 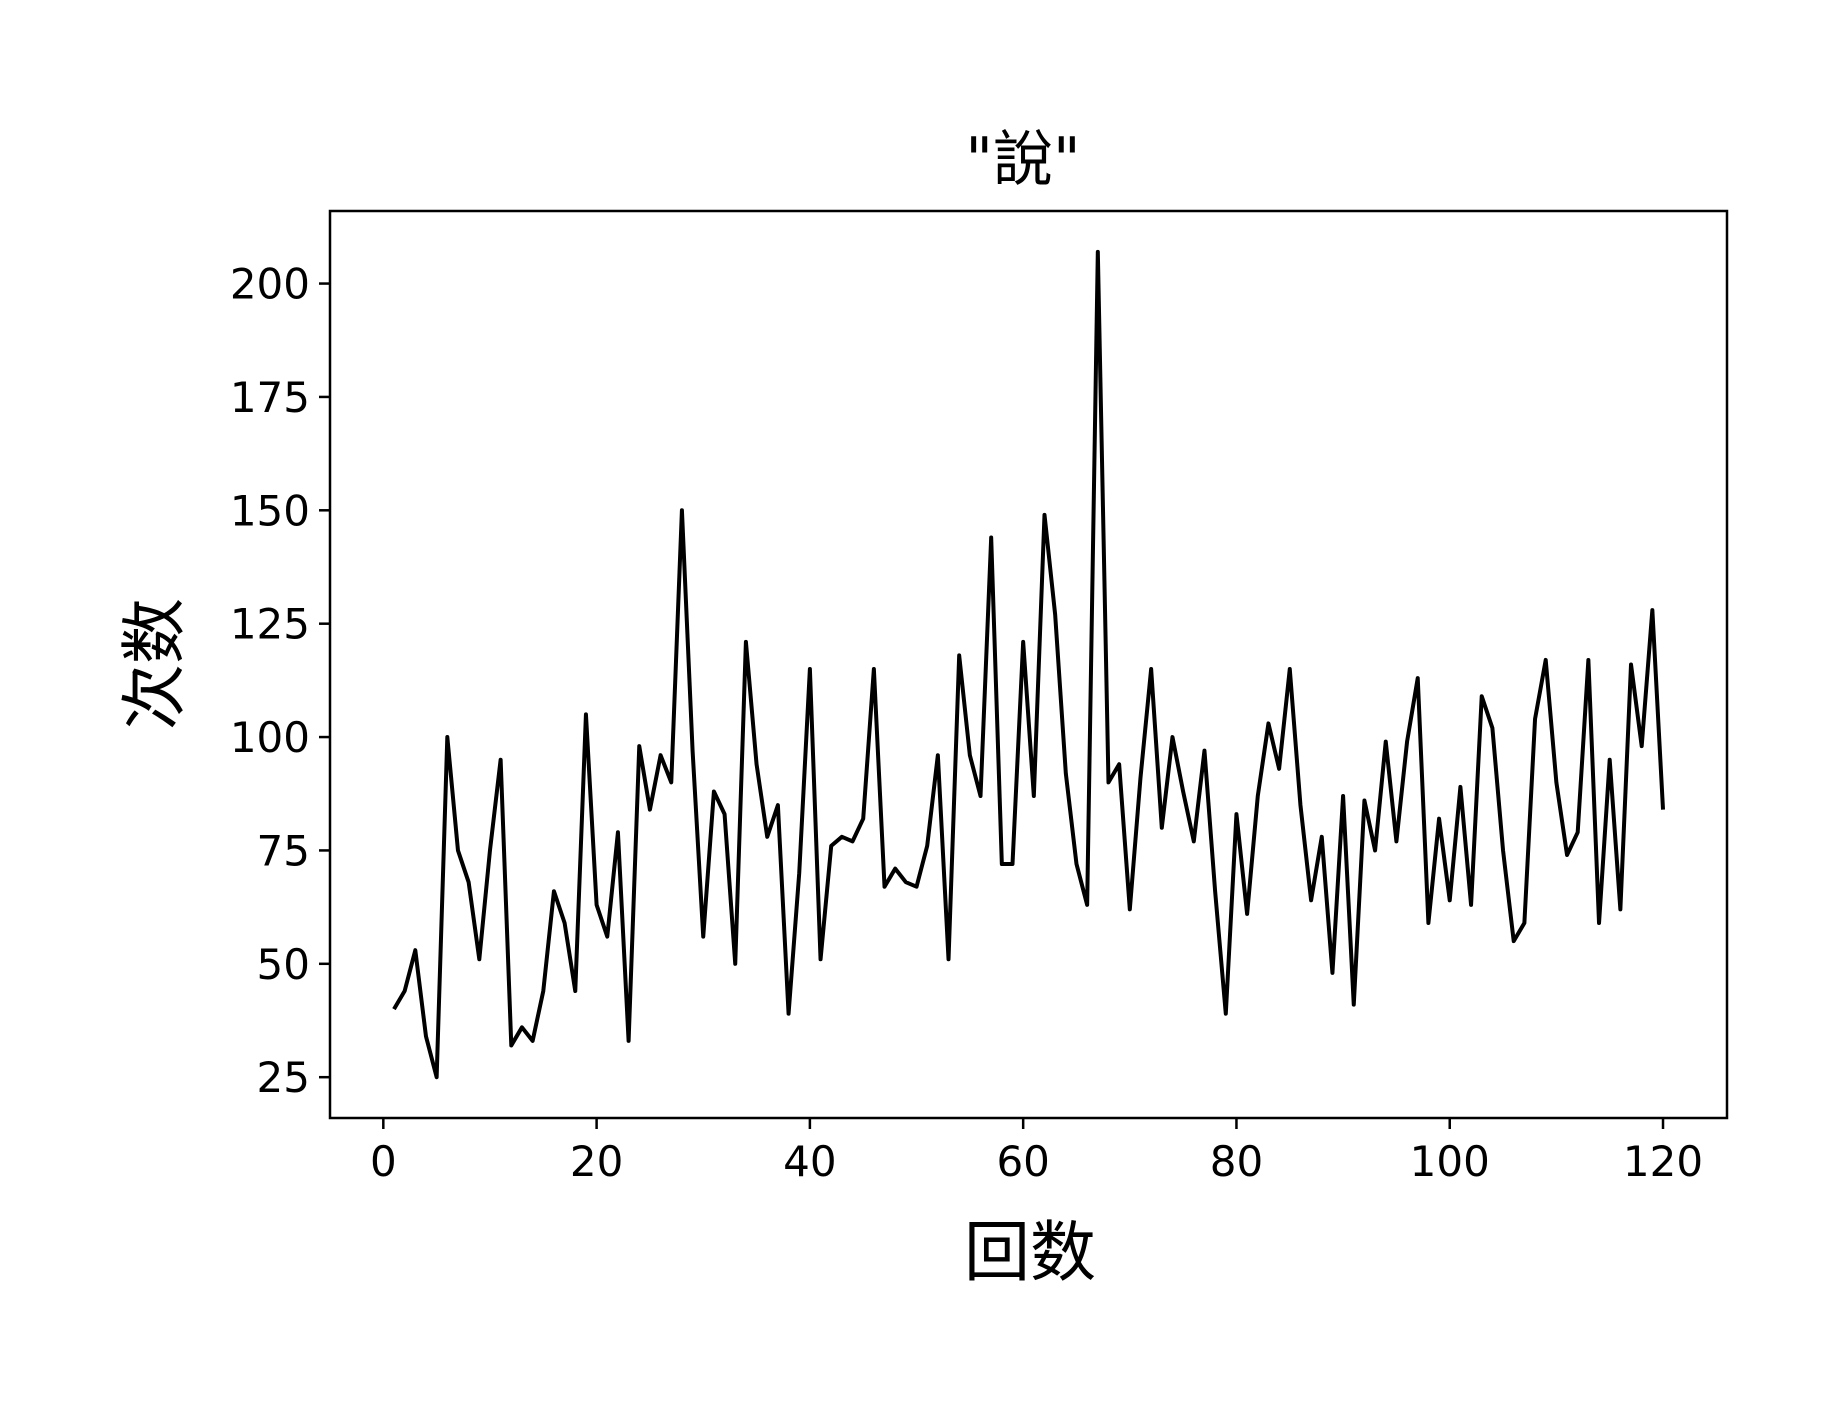 I want to click on x-tick-label: 100, so click(x=1450, y=1161).